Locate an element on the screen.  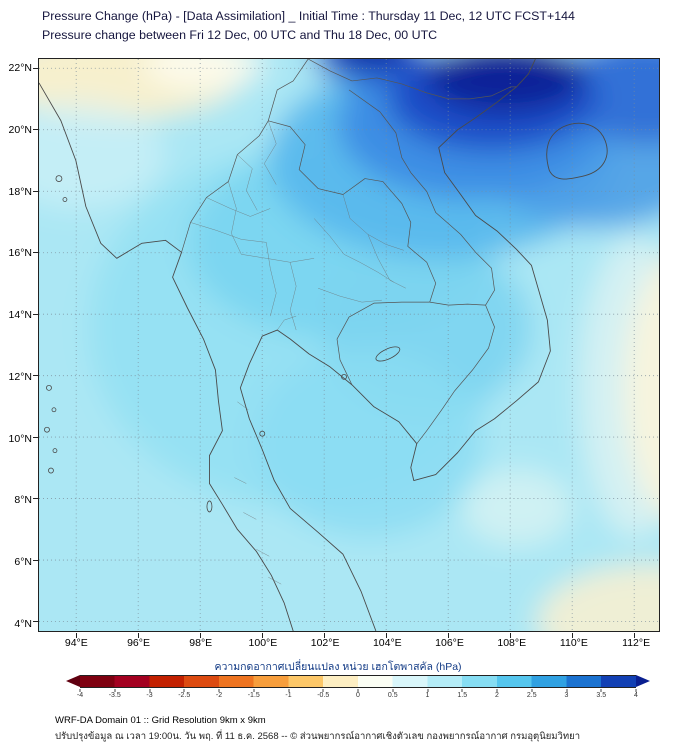
colorbar-tick-label: -2.5 is located at coordinates (184, 695).